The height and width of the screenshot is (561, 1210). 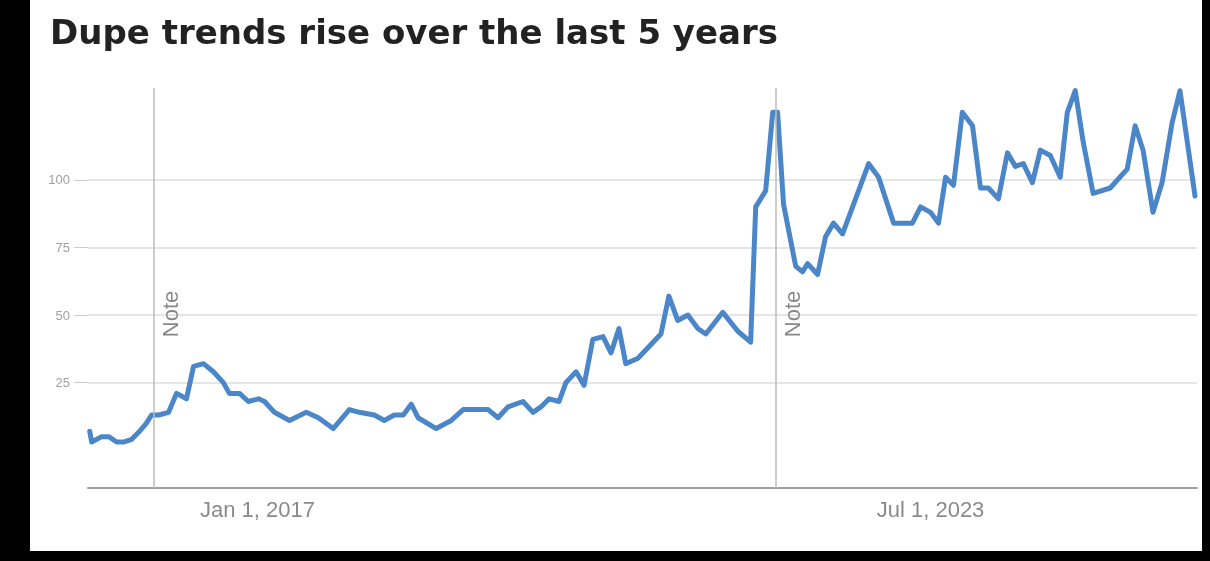 What do you see at coordinates (414, 32) in the screenshot?
I see `chart-title: Dupe trends rise over the last 5 years` at bounding box center [414, 32].